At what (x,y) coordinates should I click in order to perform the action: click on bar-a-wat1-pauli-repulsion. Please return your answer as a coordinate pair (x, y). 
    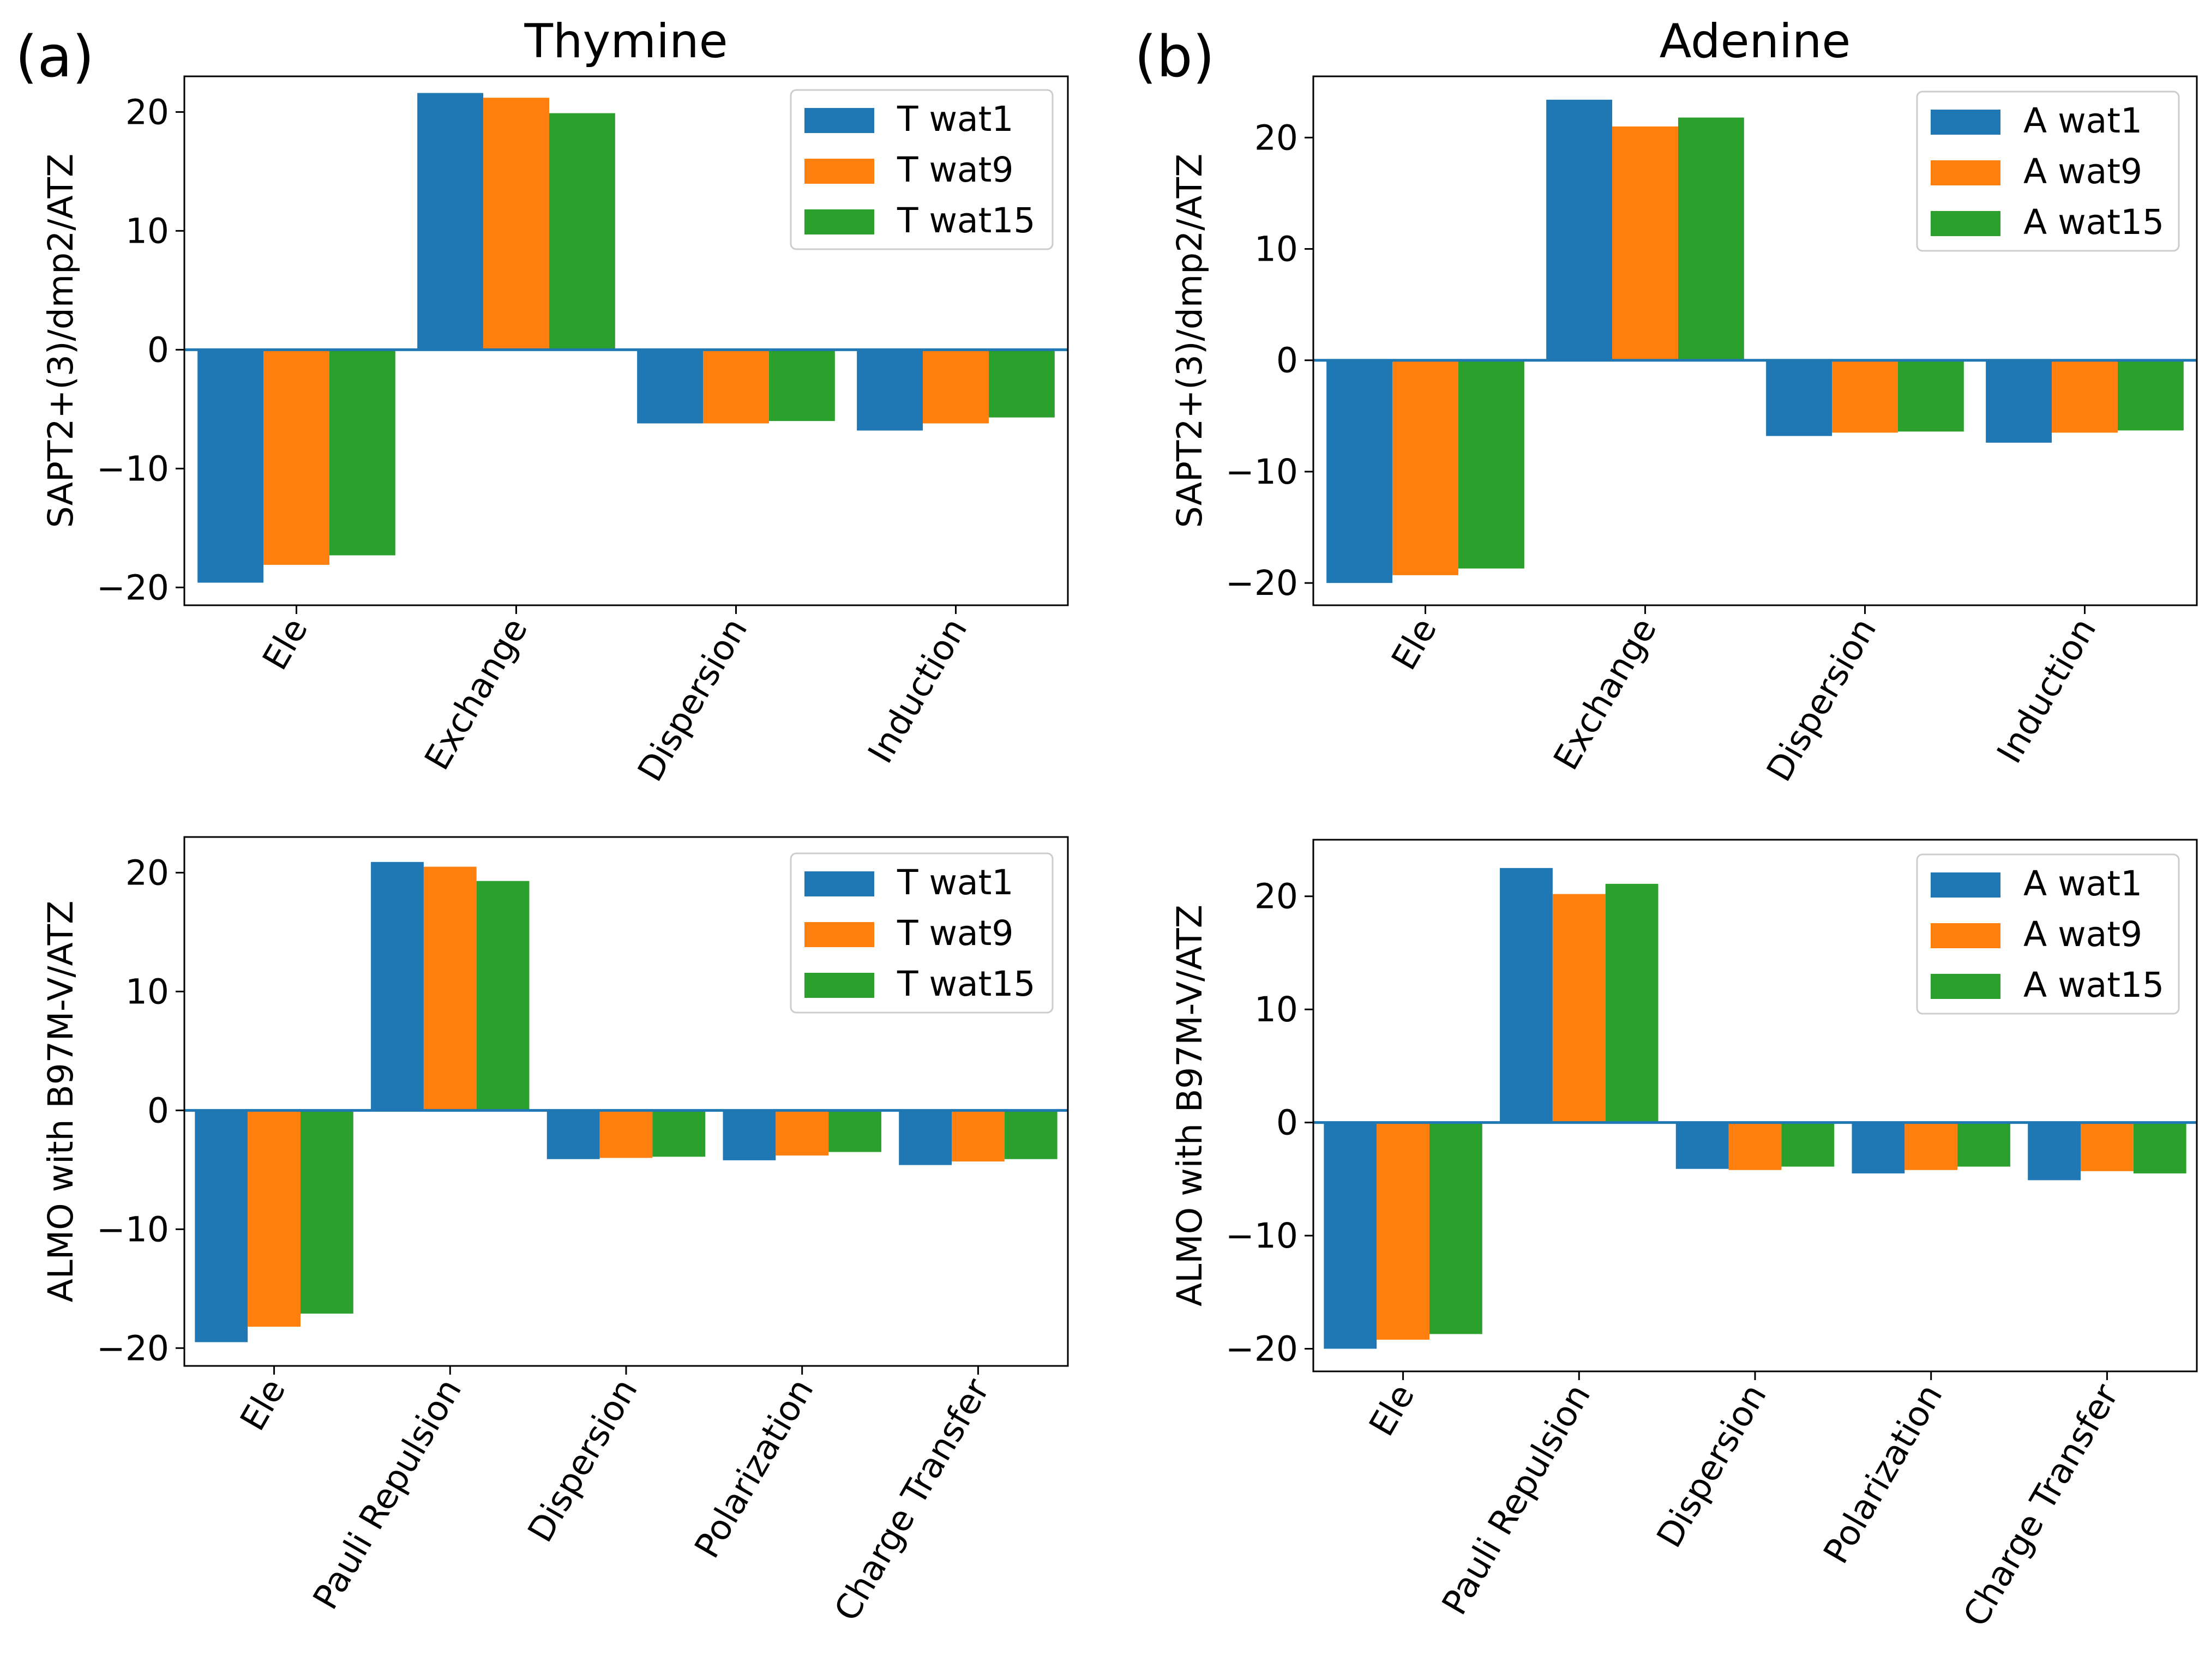
    Looking at the image, I should click on (1527, 995).